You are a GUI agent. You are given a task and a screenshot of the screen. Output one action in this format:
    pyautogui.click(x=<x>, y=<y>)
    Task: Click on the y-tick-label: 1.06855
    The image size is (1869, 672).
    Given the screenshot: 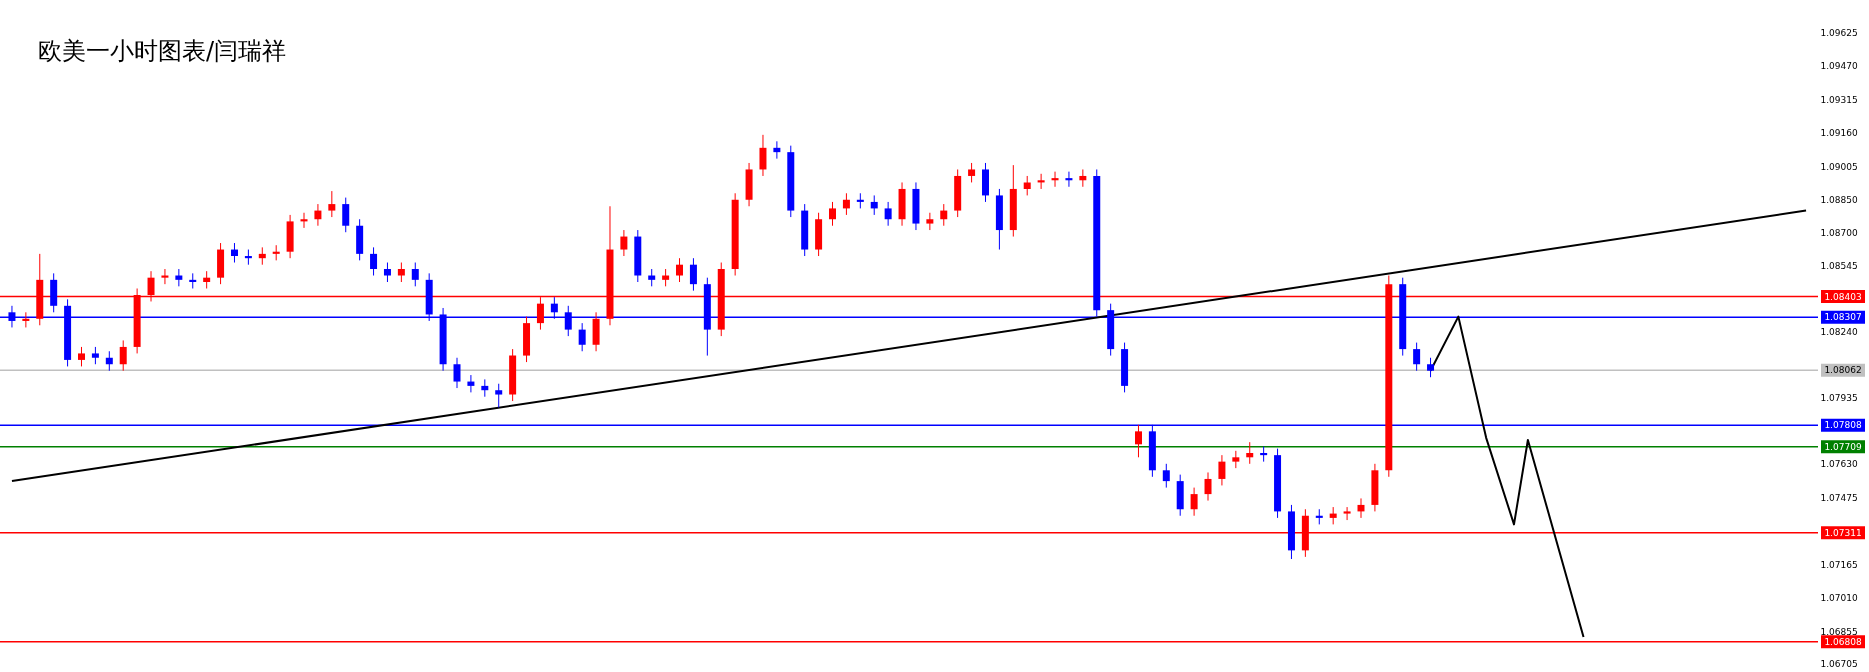 What is the action you would take?
    pyautogui.click(x=1839, y=632)
    